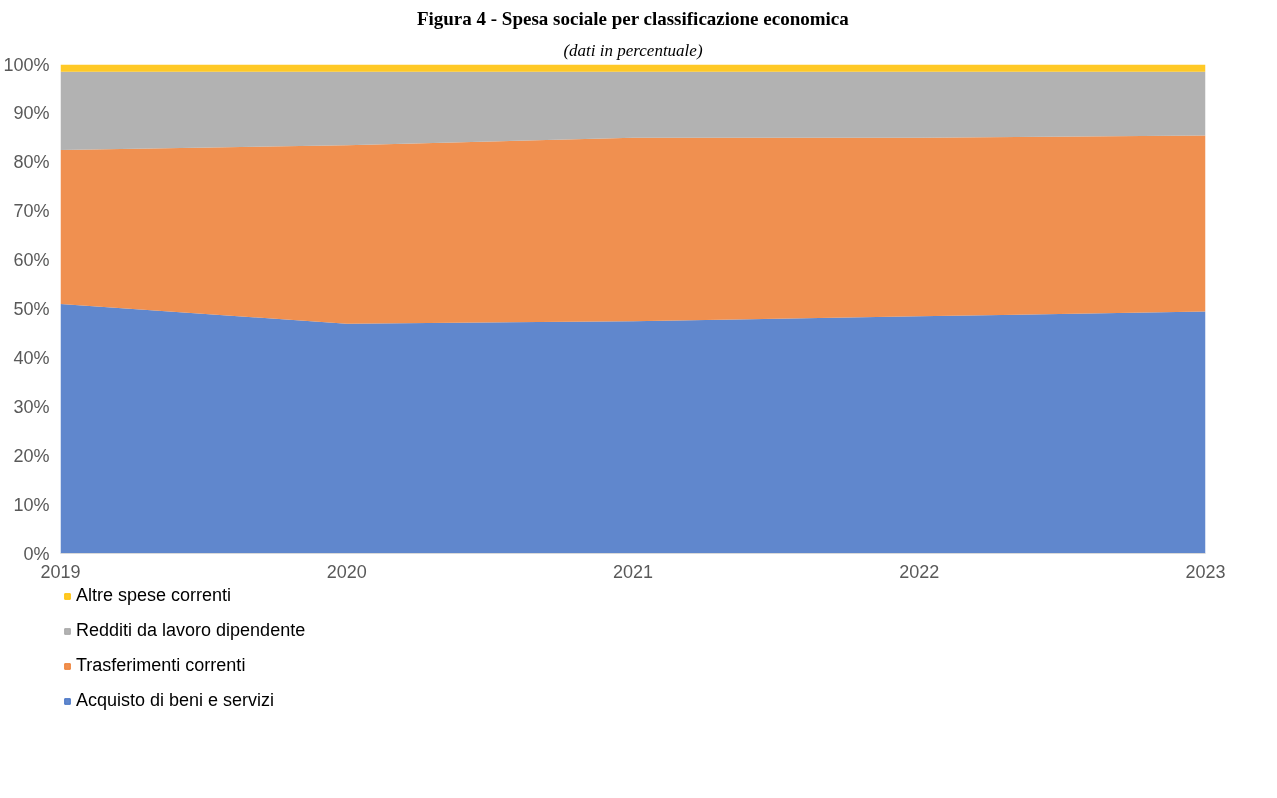 The image size is (1277, 798). What do you see at coordinates (31, 113) in the screenshot?
I see `y-tick-label: 90%` at bounding box center [31, 113].